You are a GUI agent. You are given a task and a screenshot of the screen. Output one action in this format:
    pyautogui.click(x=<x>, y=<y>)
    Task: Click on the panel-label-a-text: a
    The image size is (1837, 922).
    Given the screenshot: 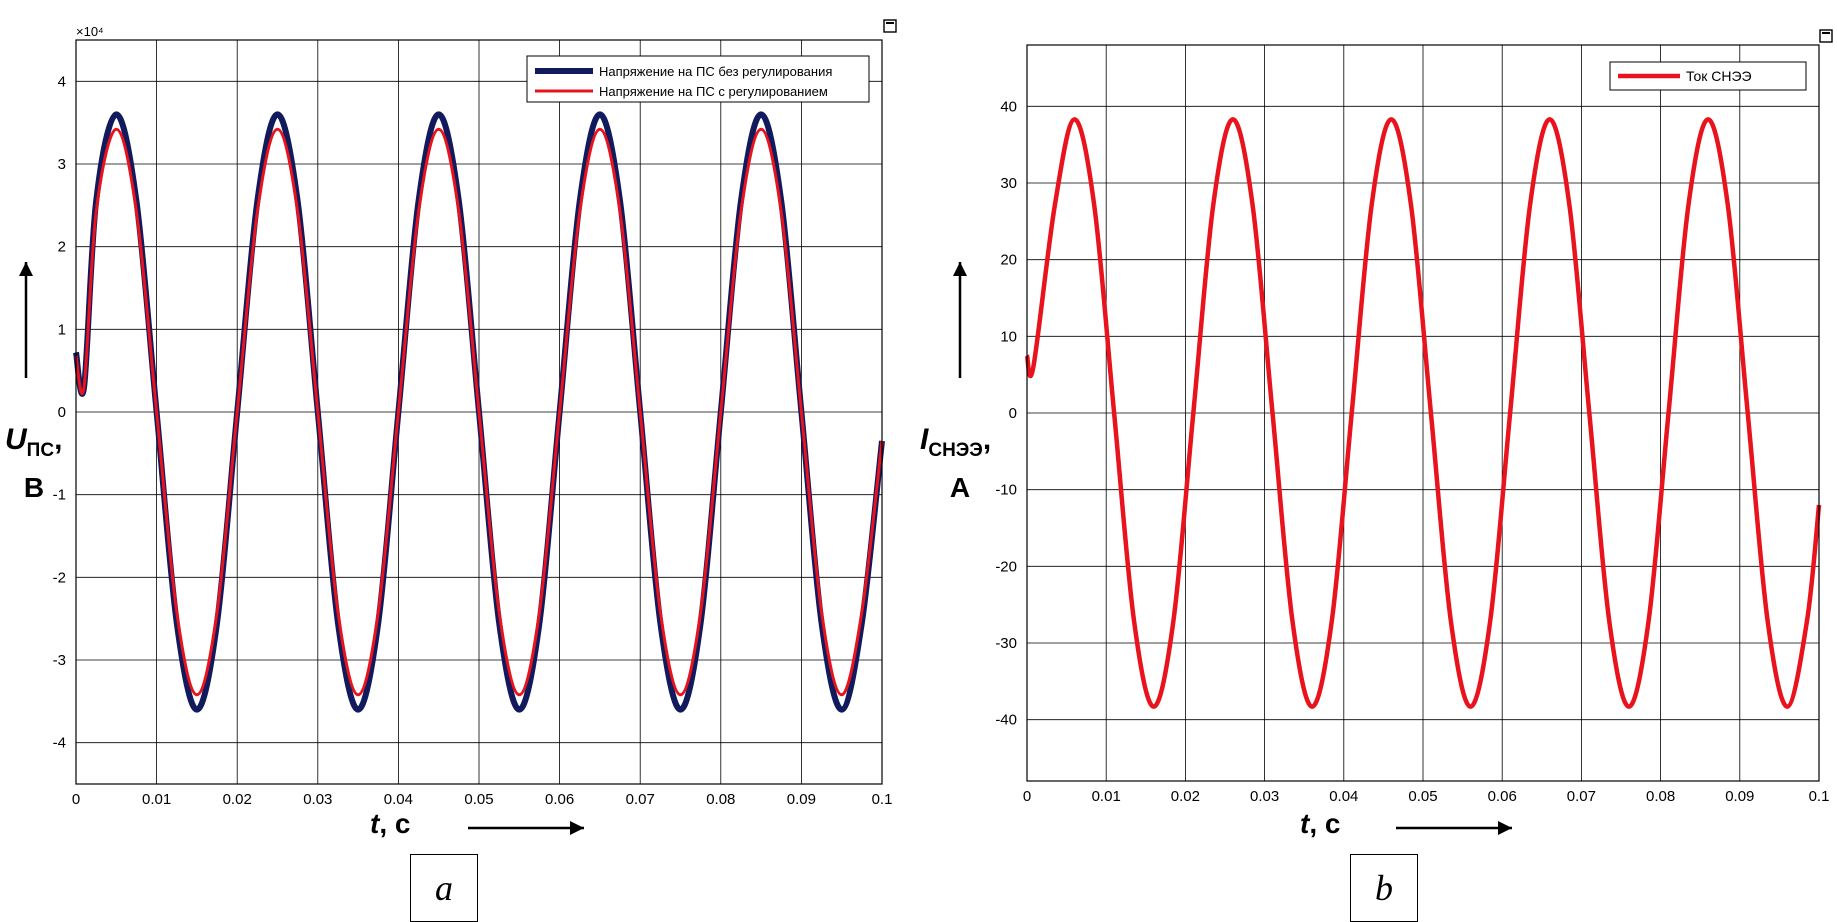 What is the action you would take?
    pyautogui.click(x=444, y=888)
    